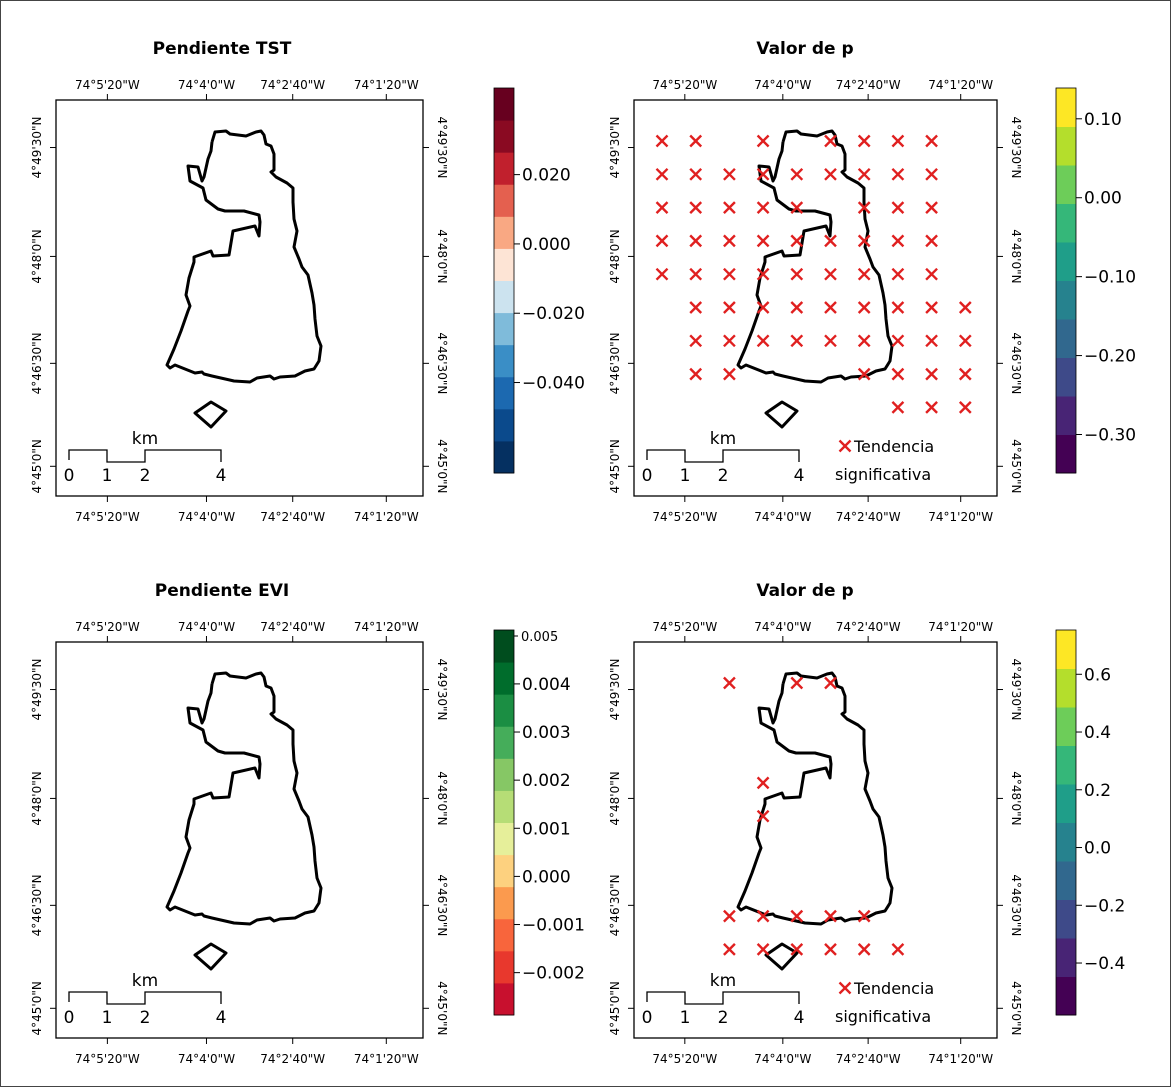 The width and height of the screenshot is (1171, 1087). I want to click on lon-label-bottom: 74°1'20"W, so click(960, 517).